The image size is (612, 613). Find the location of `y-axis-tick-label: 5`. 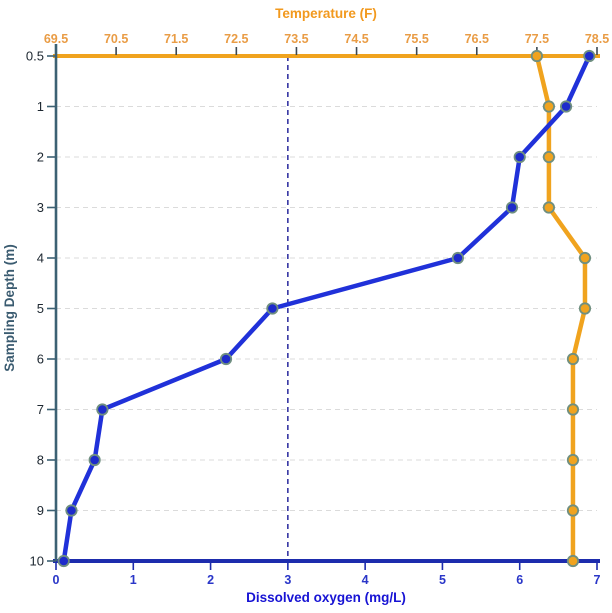

y-axis-tick-label: 5 is located at coordinates (40, 308).